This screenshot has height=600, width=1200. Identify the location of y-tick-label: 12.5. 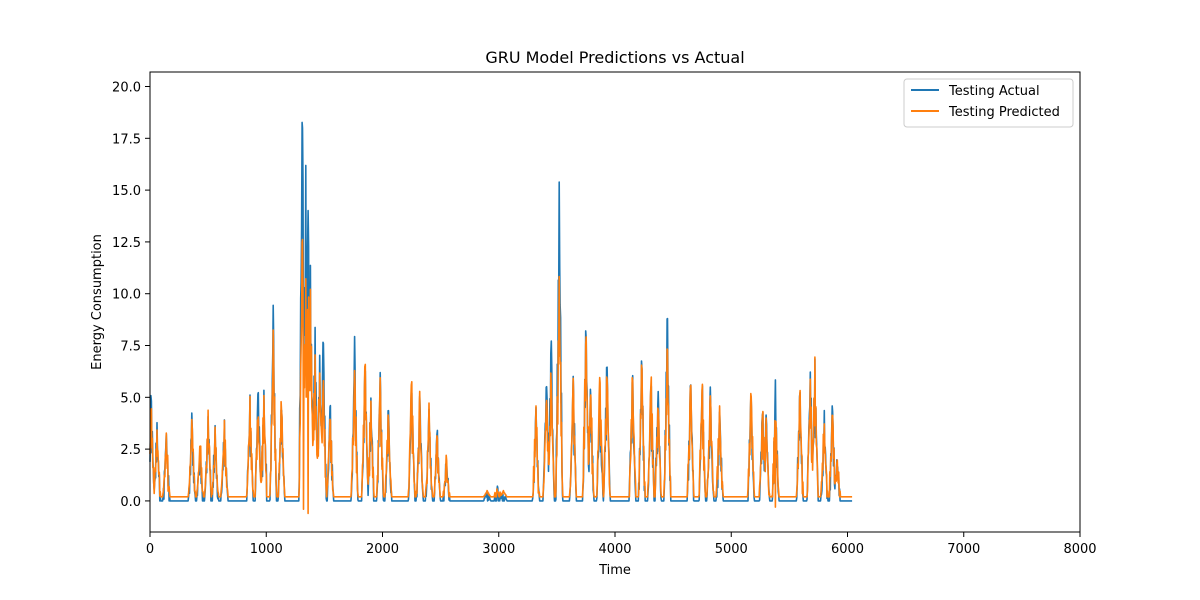
(126, 243).